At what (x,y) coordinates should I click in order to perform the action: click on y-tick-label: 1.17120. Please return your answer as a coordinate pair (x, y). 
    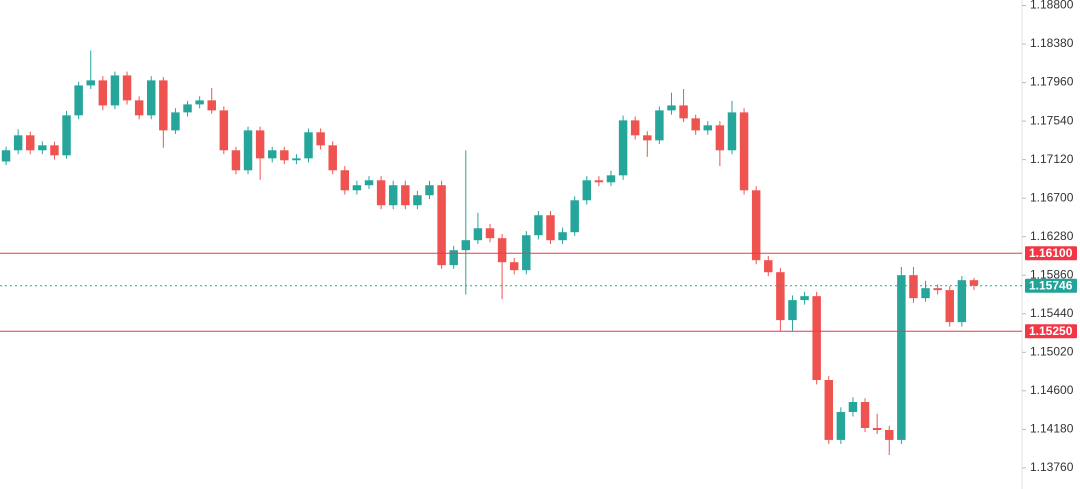
    Looking at the image, I should click on (1052, 159).